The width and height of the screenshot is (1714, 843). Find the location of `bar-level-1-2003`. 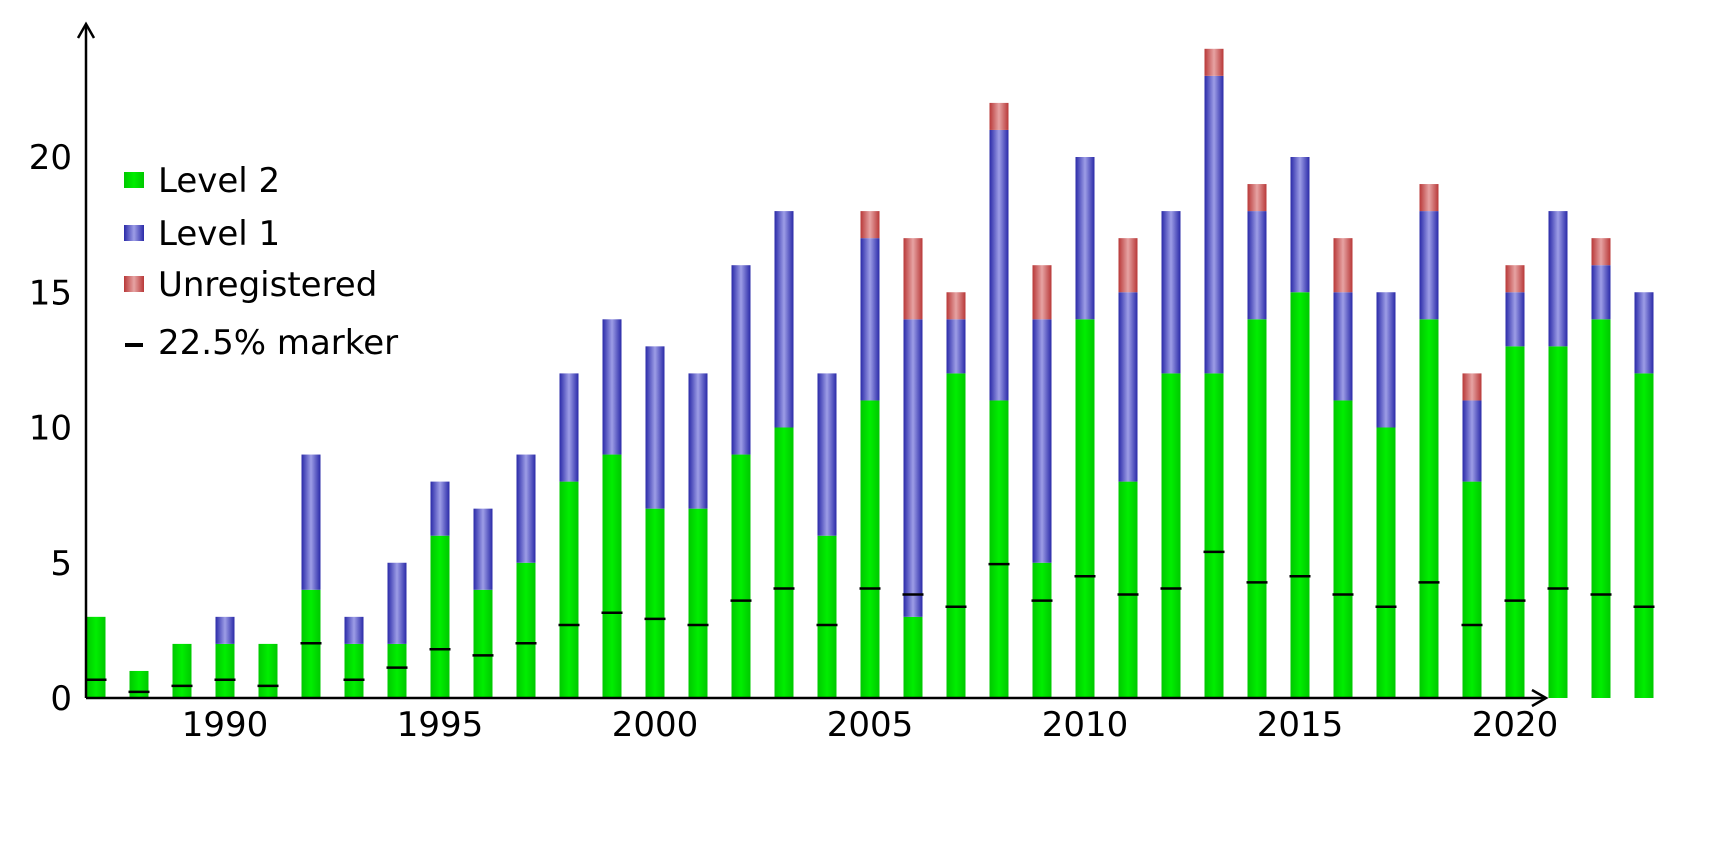

bar-level-1-2003 is located at coordinates (784, 319).